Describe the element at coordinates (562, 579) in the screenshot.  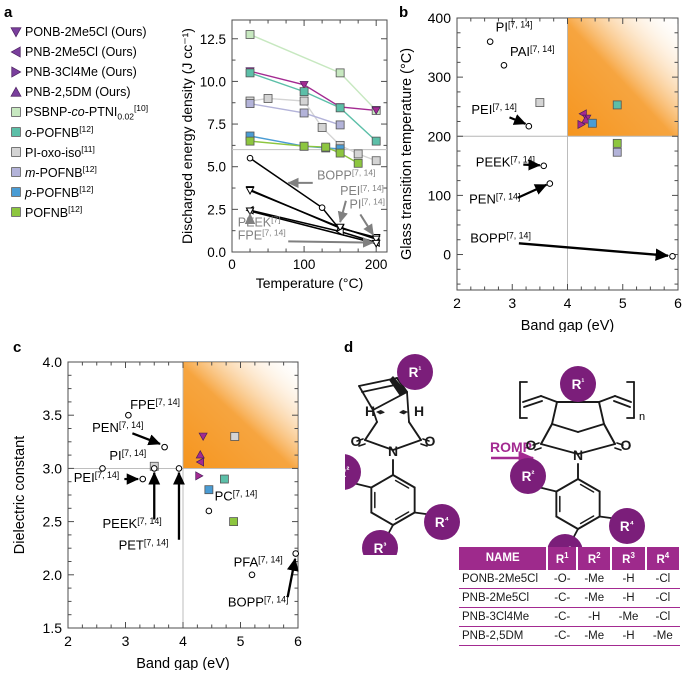
I see `table-cell-r1: -O-` at that location.